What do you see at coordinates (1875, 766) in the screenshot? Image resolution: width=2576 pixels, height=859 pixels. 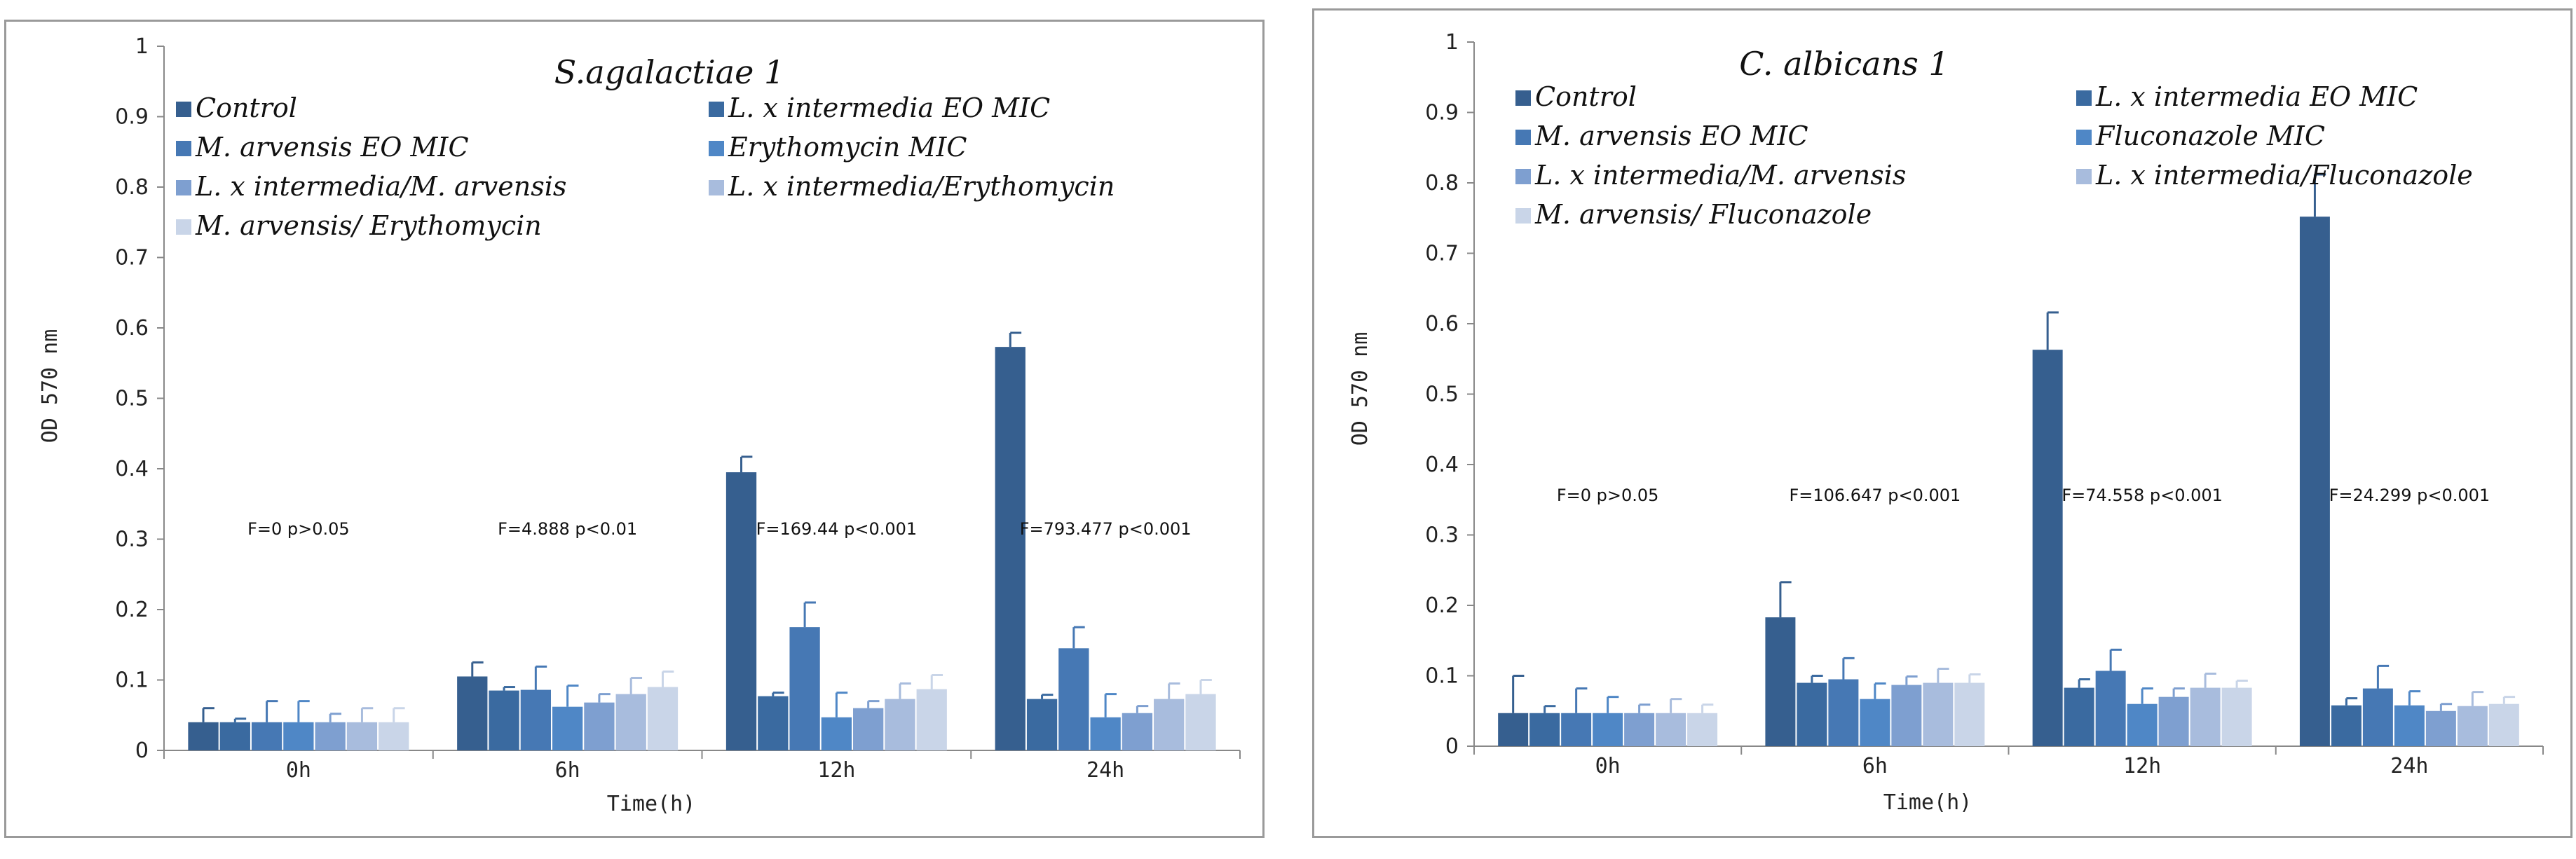 I see `x-tick-label: 6h` at bounding box center [1875, 766].